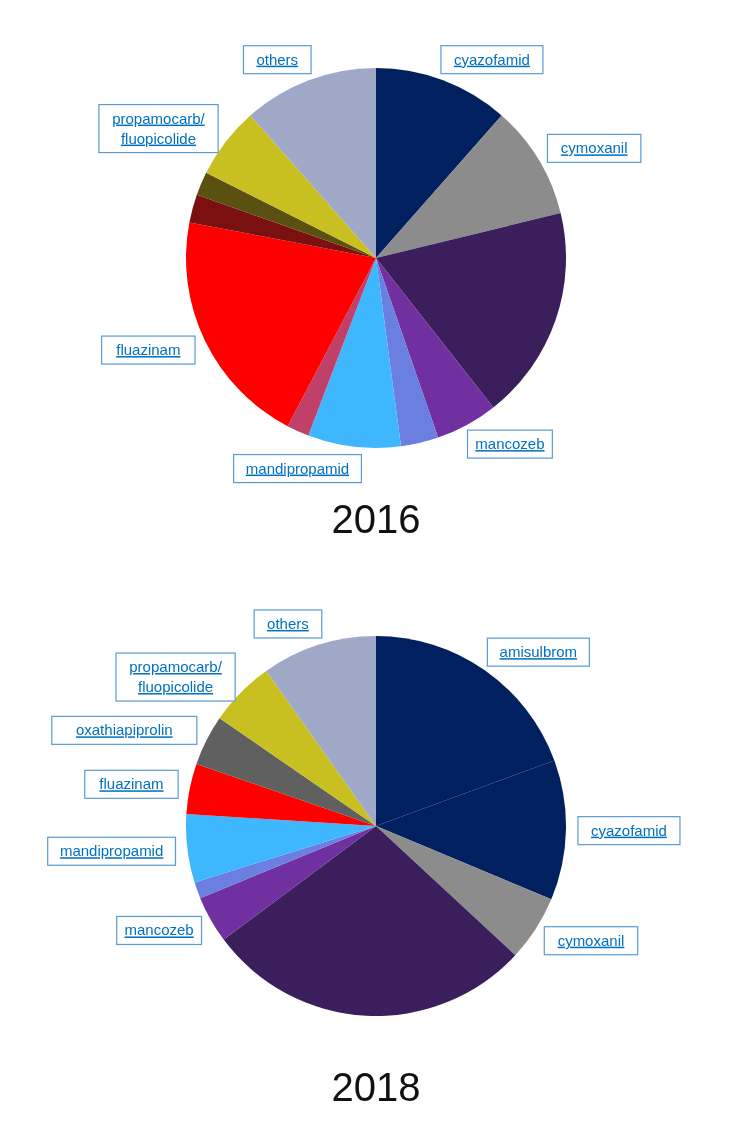 The height and width of the screenshot is (1147, 737). Describe the element at coordinates (538, 652) in the screenshot. I see `slice-label: amisulbrom` at that location.